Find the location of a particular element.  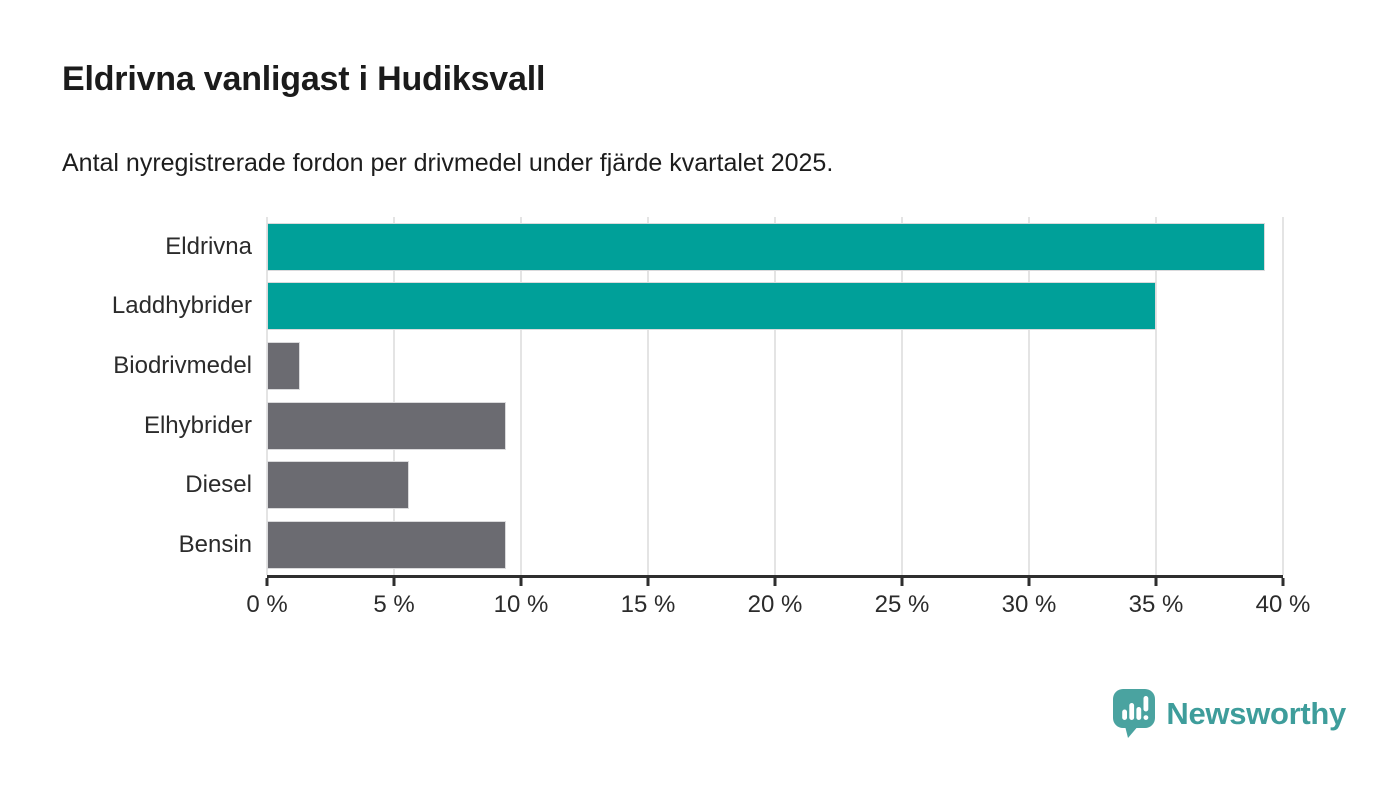

category-label: Biodrivmedel is located at coordinates (182, 366).